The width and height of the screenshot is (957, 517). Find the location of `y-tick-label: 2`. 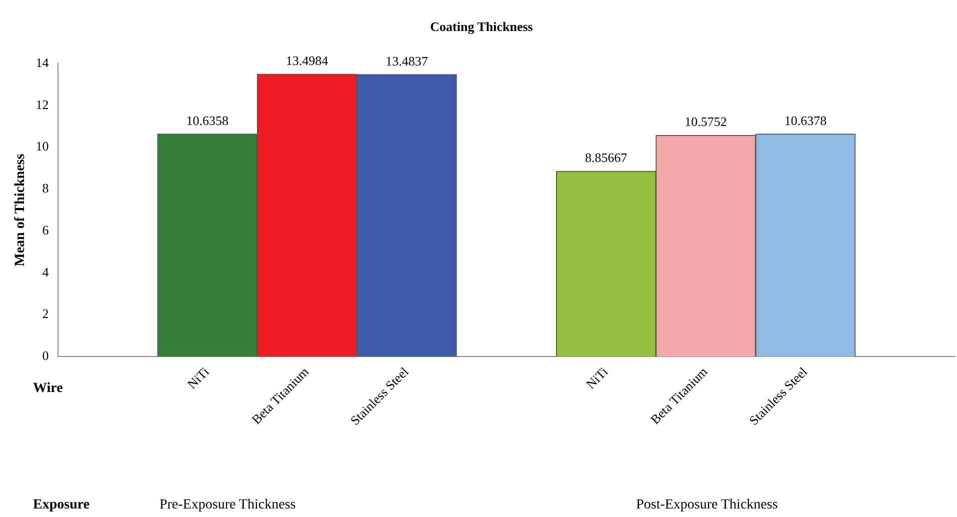

y-tick-label: 2 is located at coordinates (45, 314).